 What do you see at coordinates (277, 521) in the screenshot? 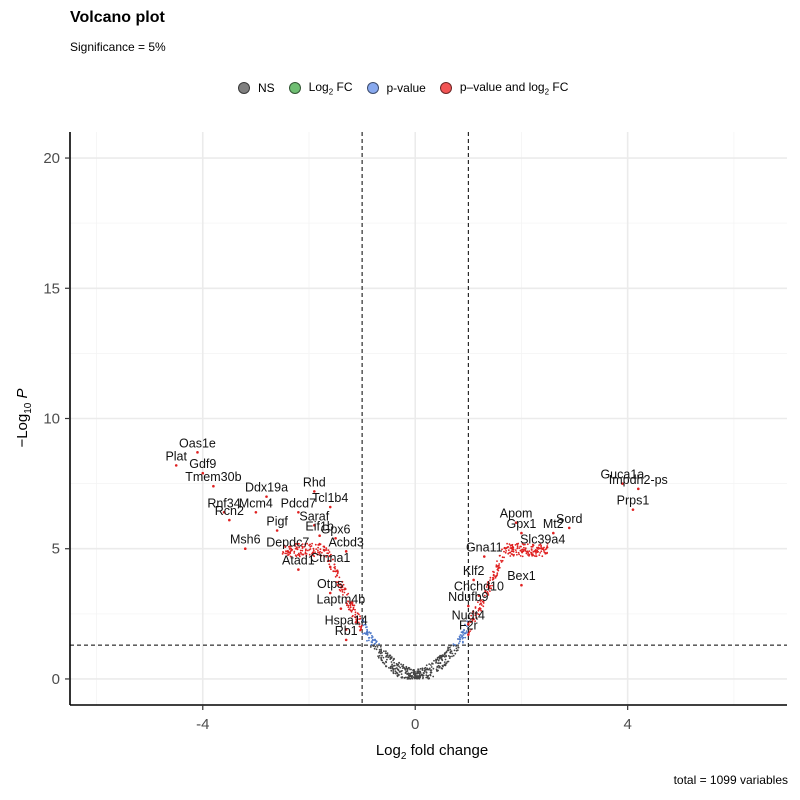
I see `point-label: Pigf` at bounding box center [277, 521].